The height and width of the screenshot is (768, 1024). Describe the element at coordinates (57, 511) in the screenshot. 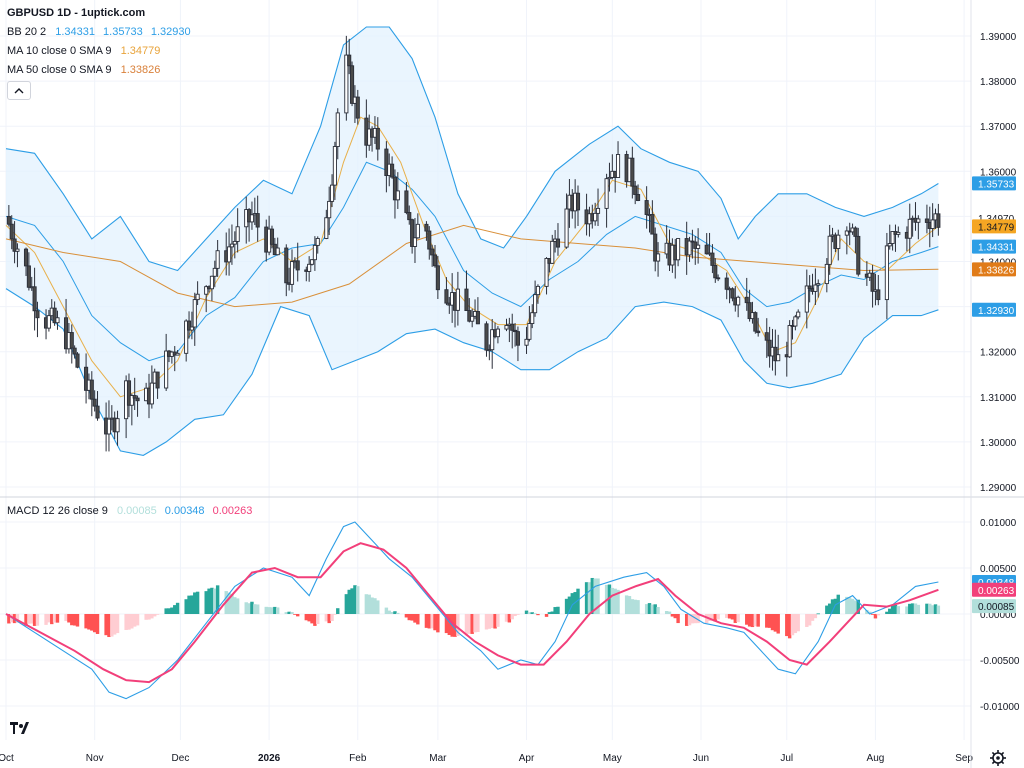

I see `legend-macd-label: MACD 12 26 close 9` at that location.